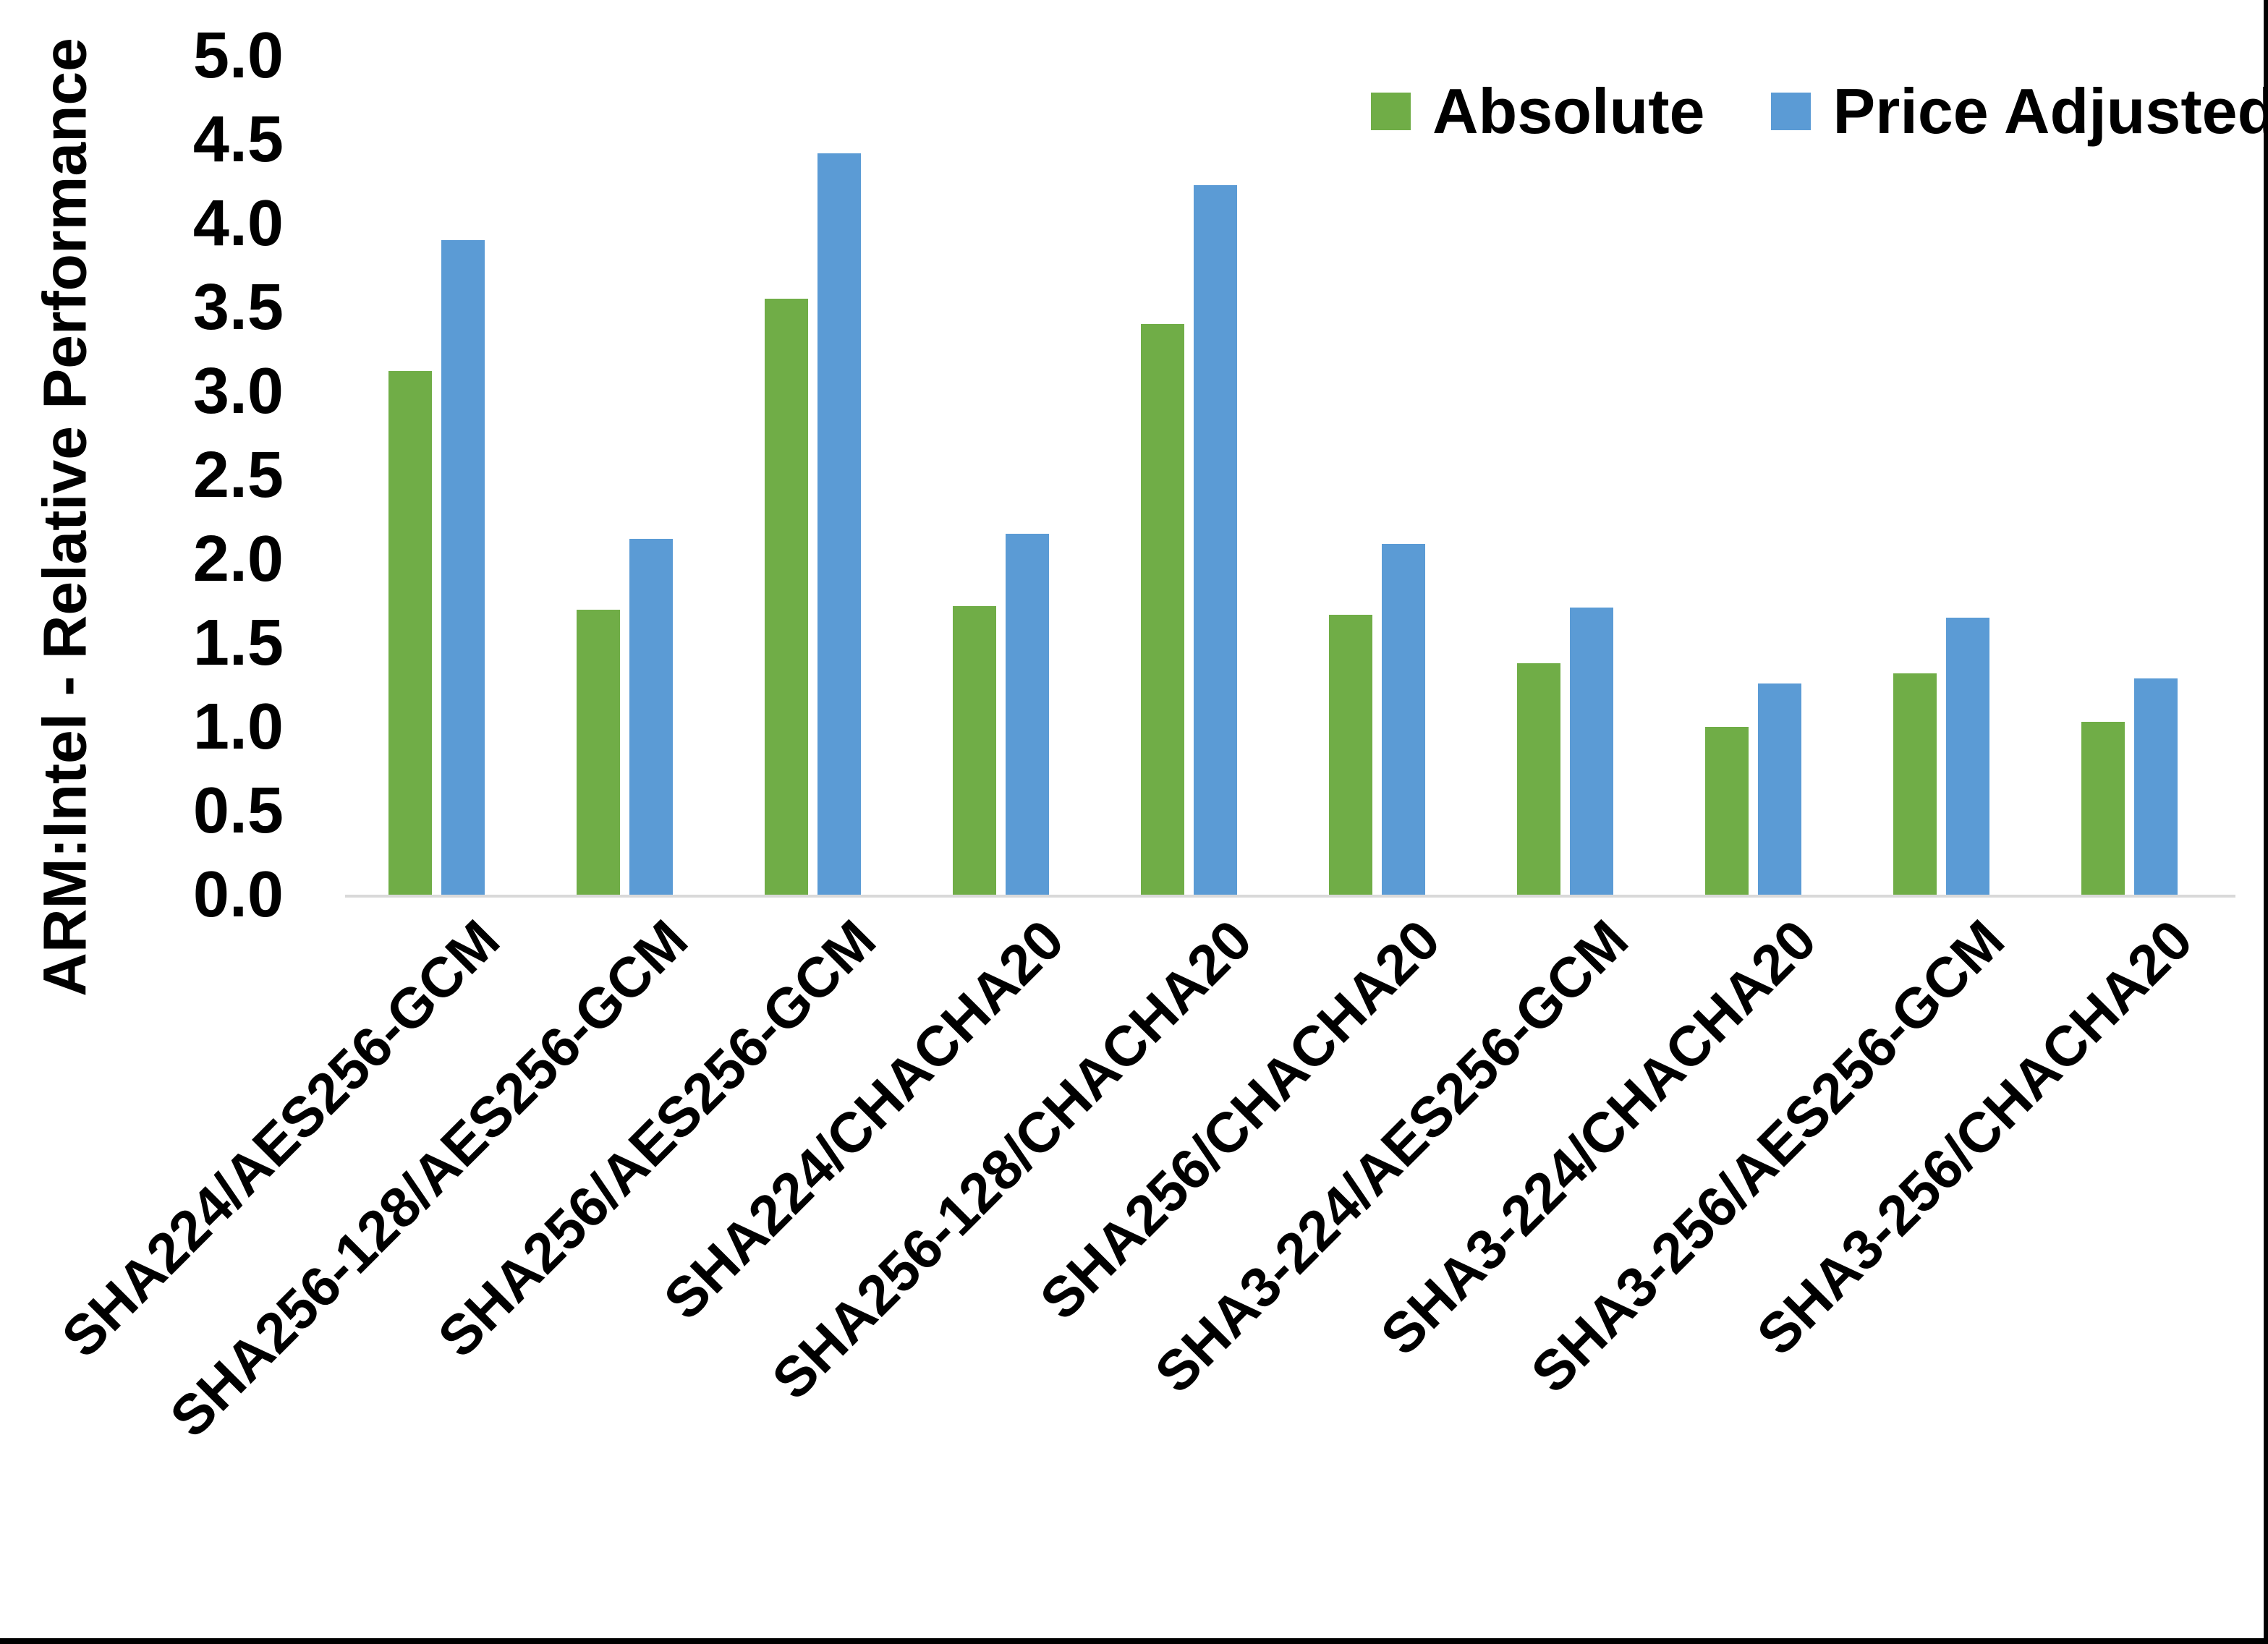  I want to click on y-tick-label: 3.5, so click(238, 307).